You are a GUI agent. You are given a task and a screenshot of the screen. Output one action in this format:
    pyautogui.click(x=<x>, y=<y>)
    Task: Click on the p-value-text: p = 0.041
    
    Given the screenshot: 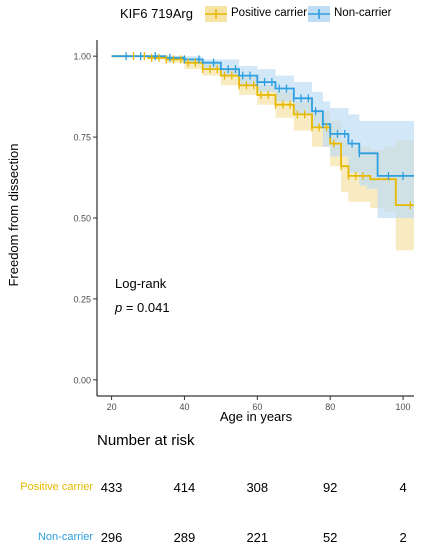 What is the action you would take?
    pyautogui.click(x=142, y=307)
    